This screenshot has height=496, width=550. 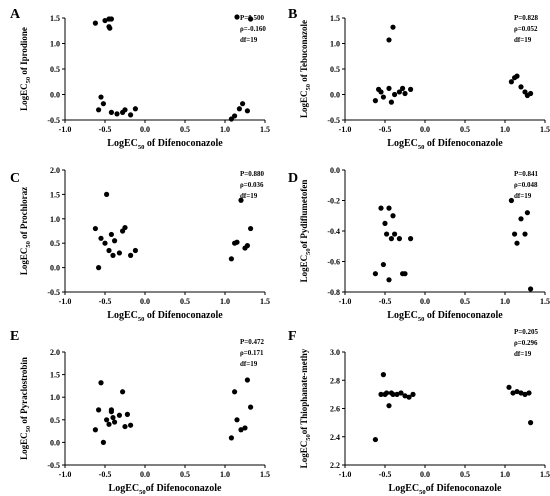 What do you see at coordinates (305, 69) in the screenshot?
I see `y-axis-label: LogEC50 of Tebuconazole` at bounding box center [305, 69].